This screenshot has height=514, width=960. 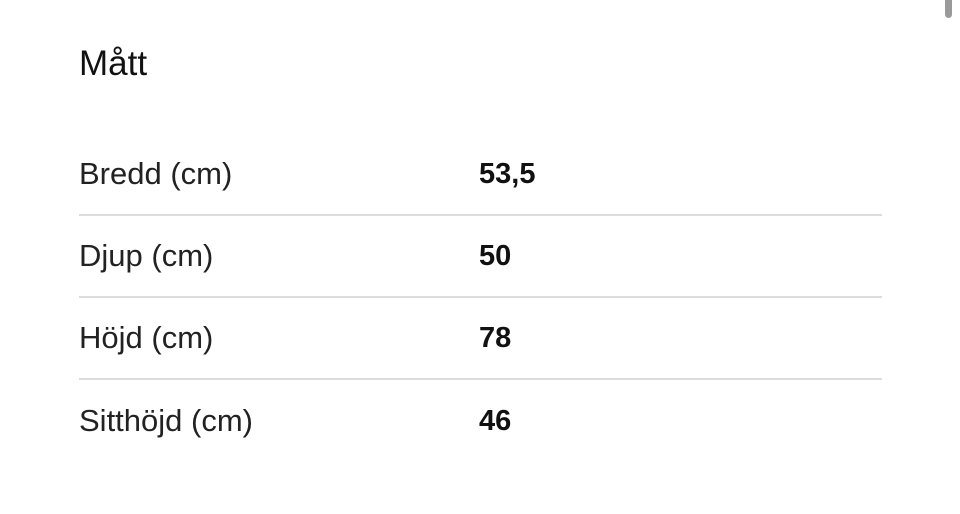 What do you see at coordinates (495, 255) in the screenshot?
I see `row-value: 50` at bounding box center [495, 255].